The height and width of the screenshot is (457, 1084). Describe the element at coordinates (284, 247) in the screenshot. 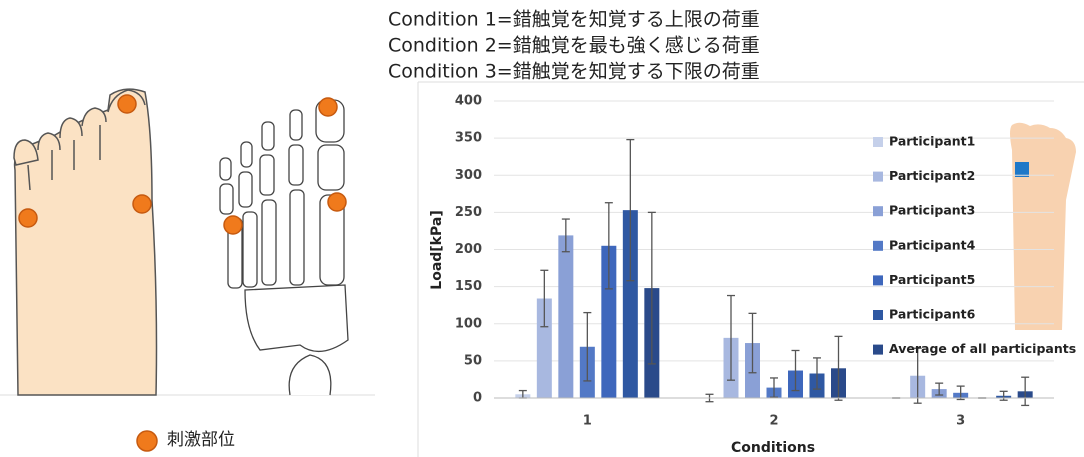

I see `skeleton-illustration` at that location.